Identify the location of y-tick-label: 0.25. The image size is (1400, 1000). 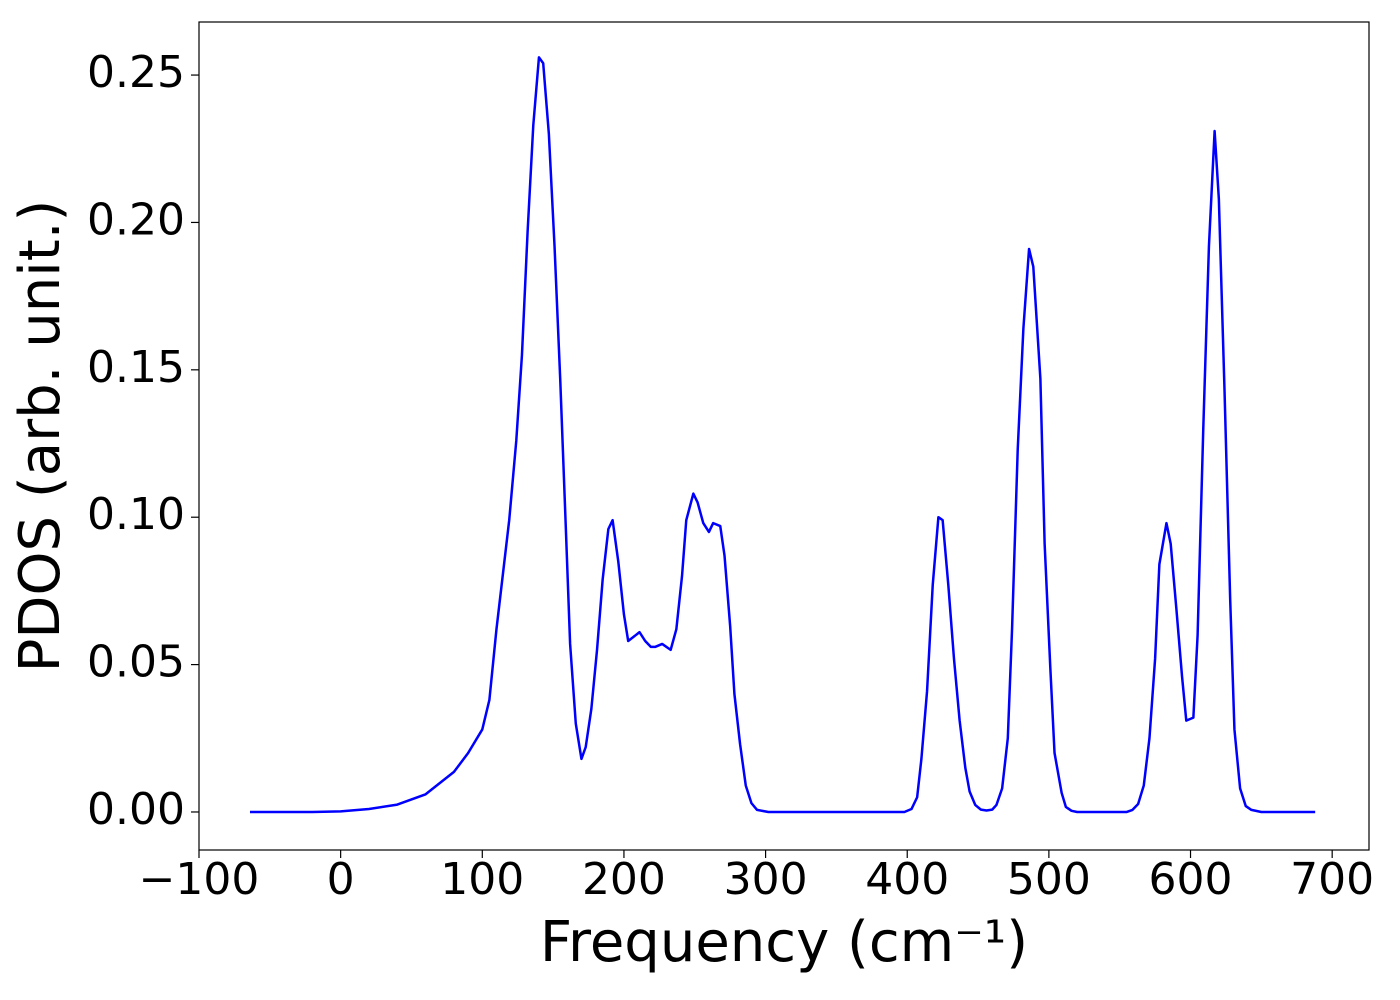
(136, 72).